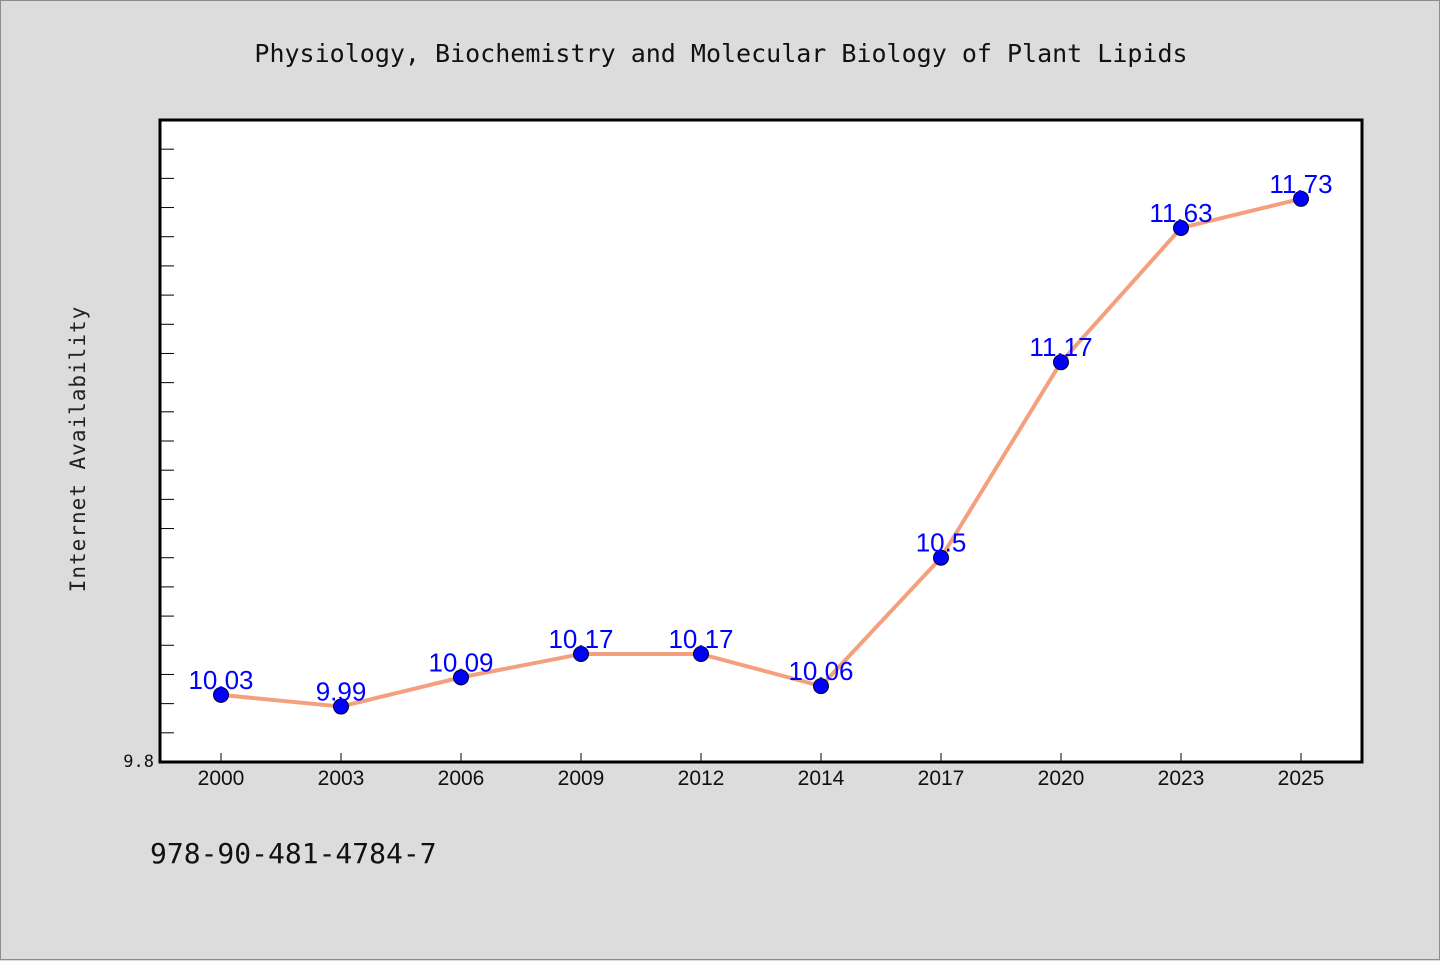  I want to click on data-label: 10.03, so click(220, 680).